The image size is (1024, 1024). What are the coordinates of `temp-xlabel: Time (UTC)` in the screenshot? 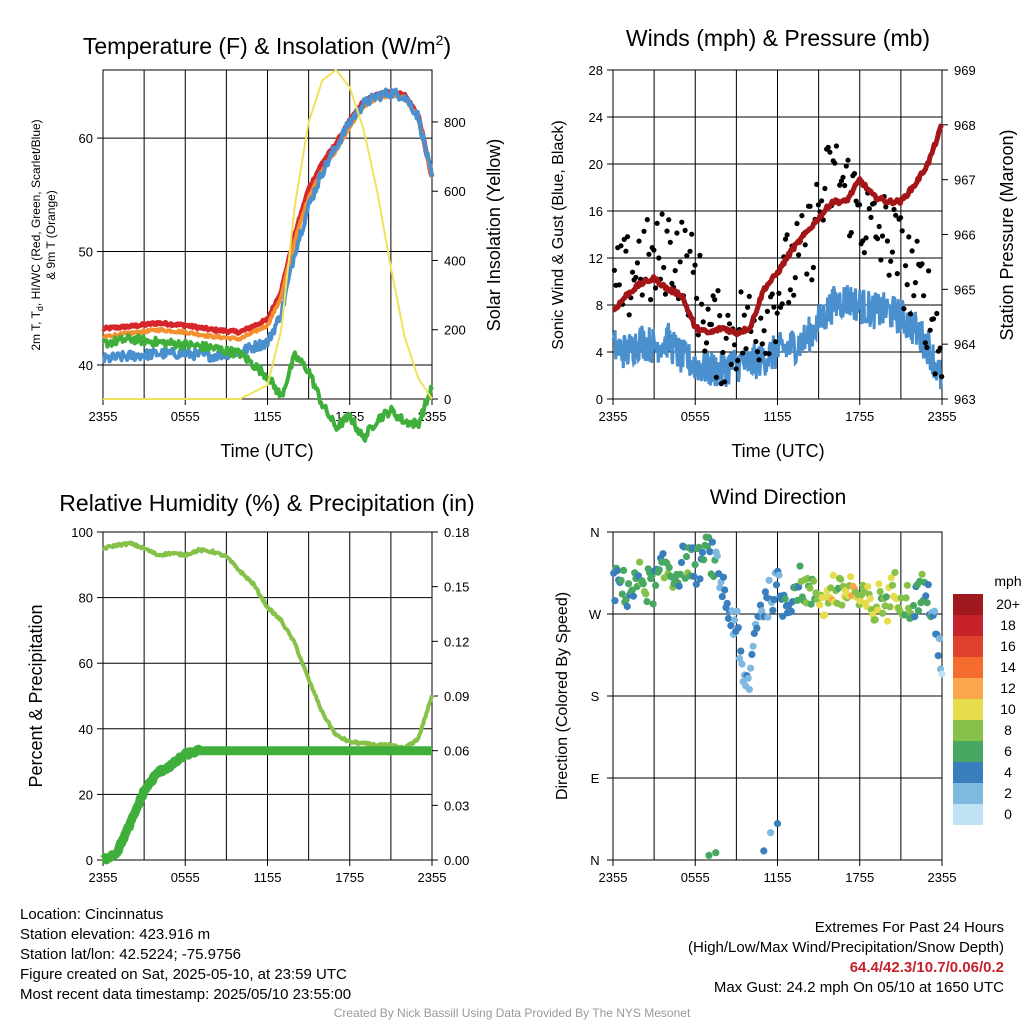 It's located at (266, 451).